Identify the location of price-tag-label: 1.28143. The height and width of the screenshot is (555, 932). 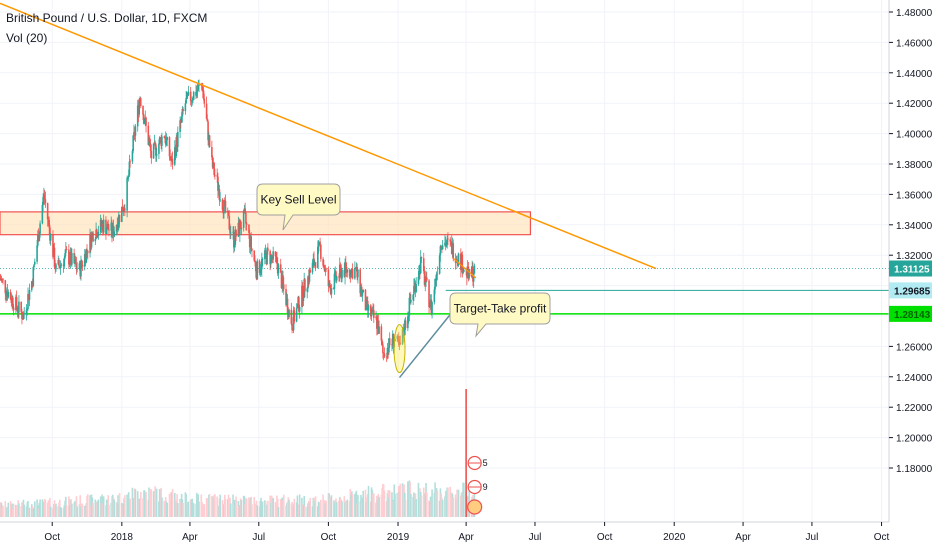
(912, 315).